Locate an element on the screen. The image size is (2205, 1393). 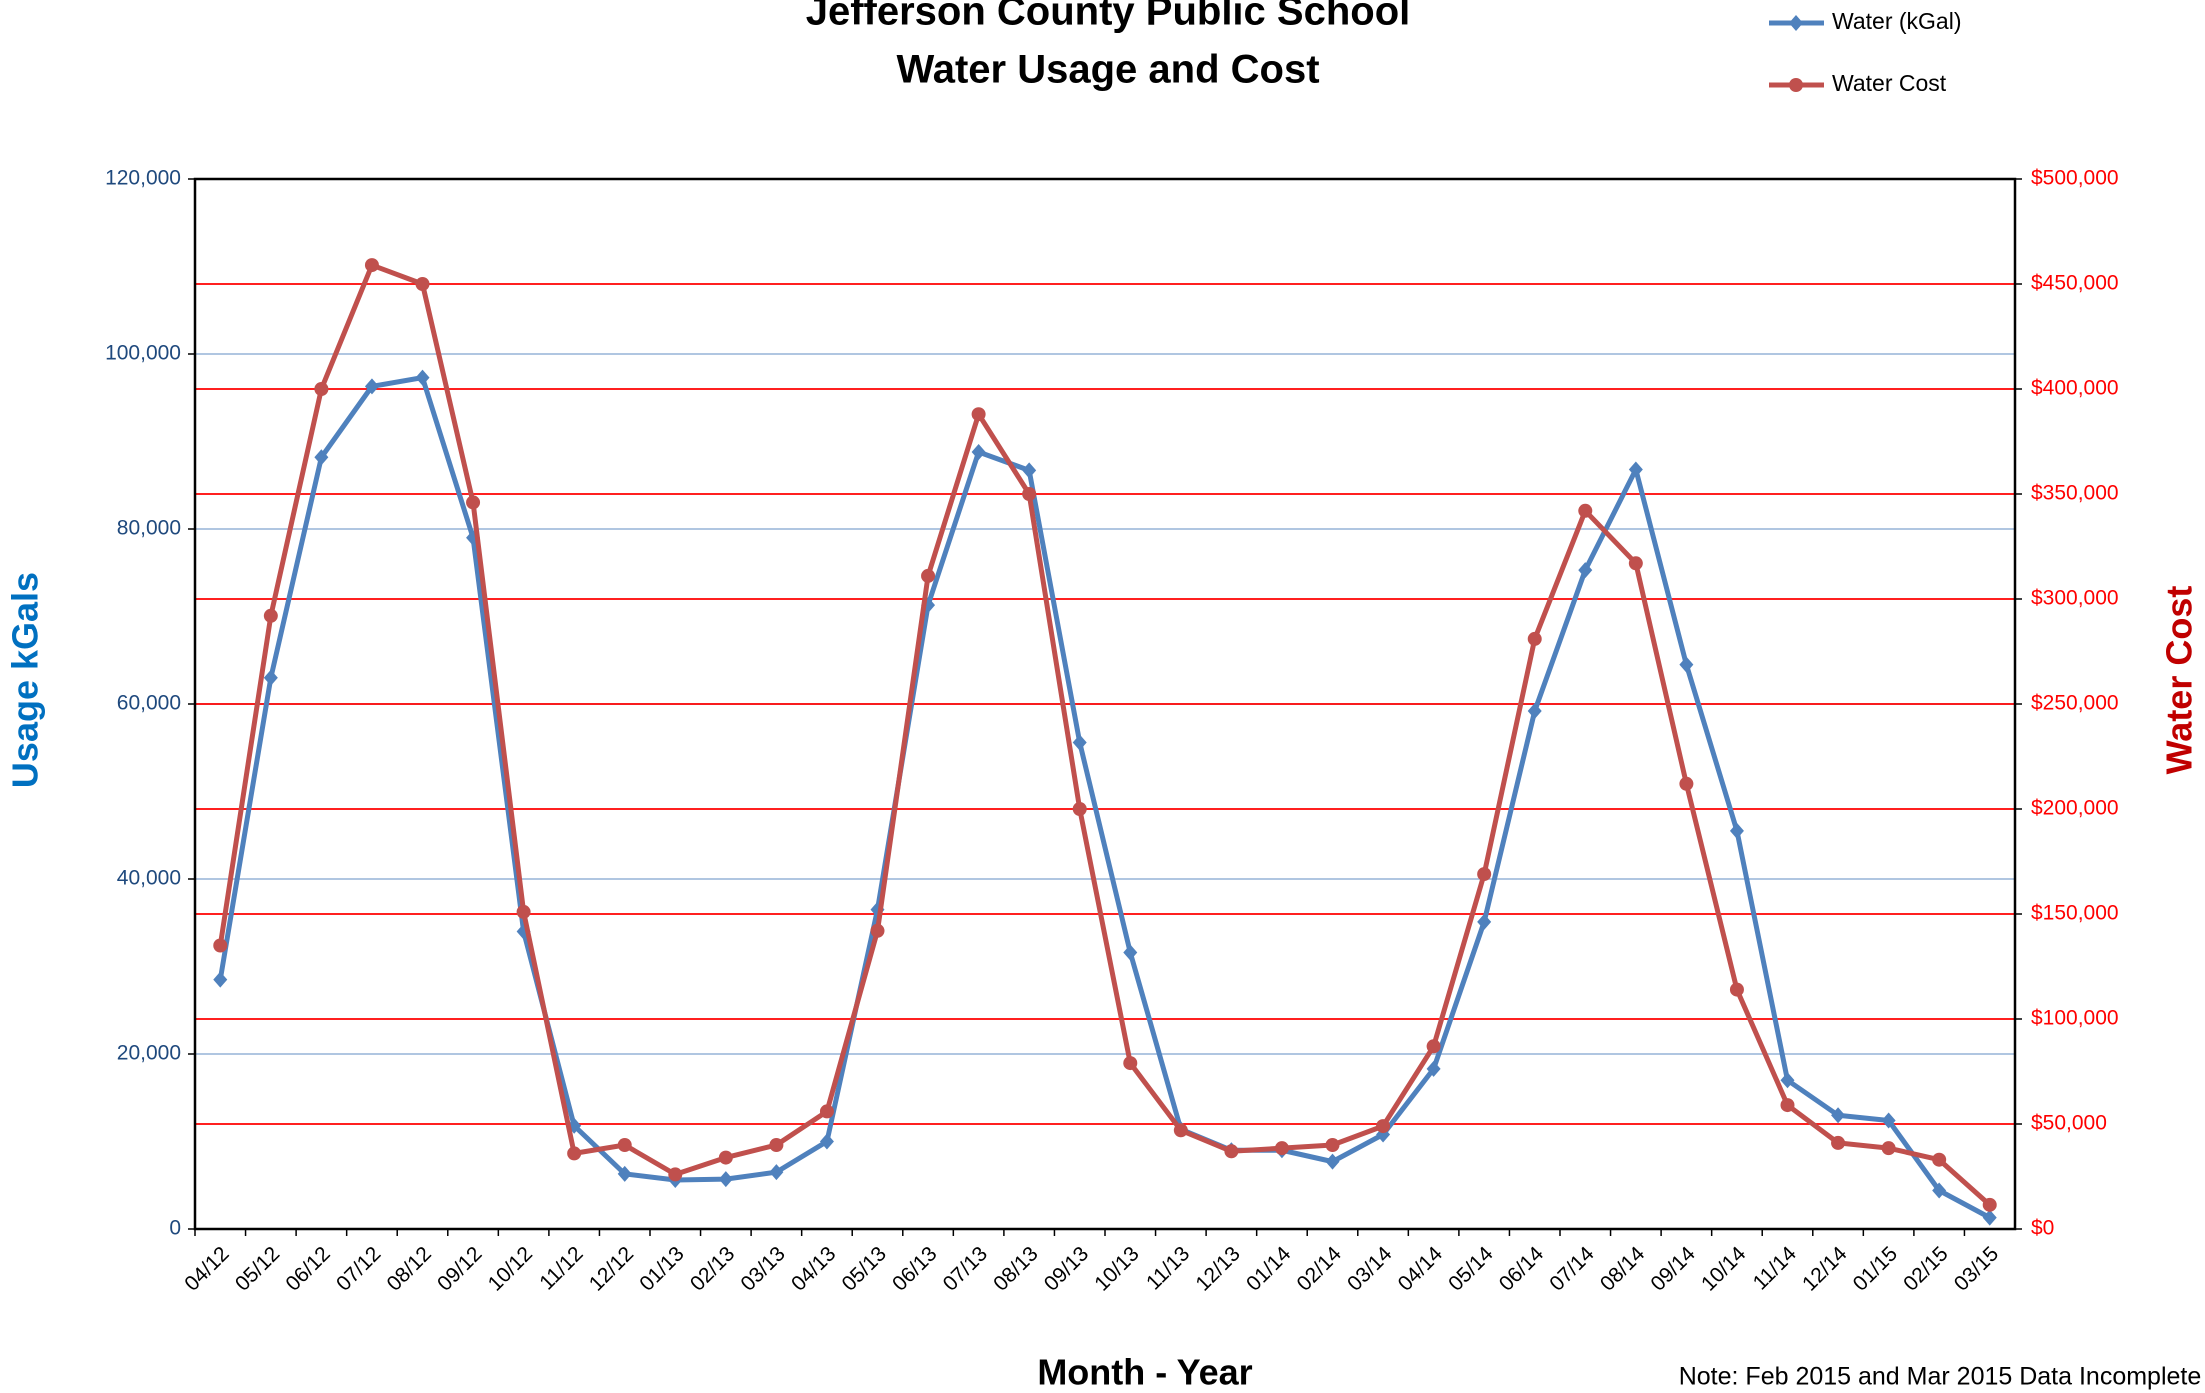
y2-tick-label: $50,000 is located at coordinates (2069, 1123).